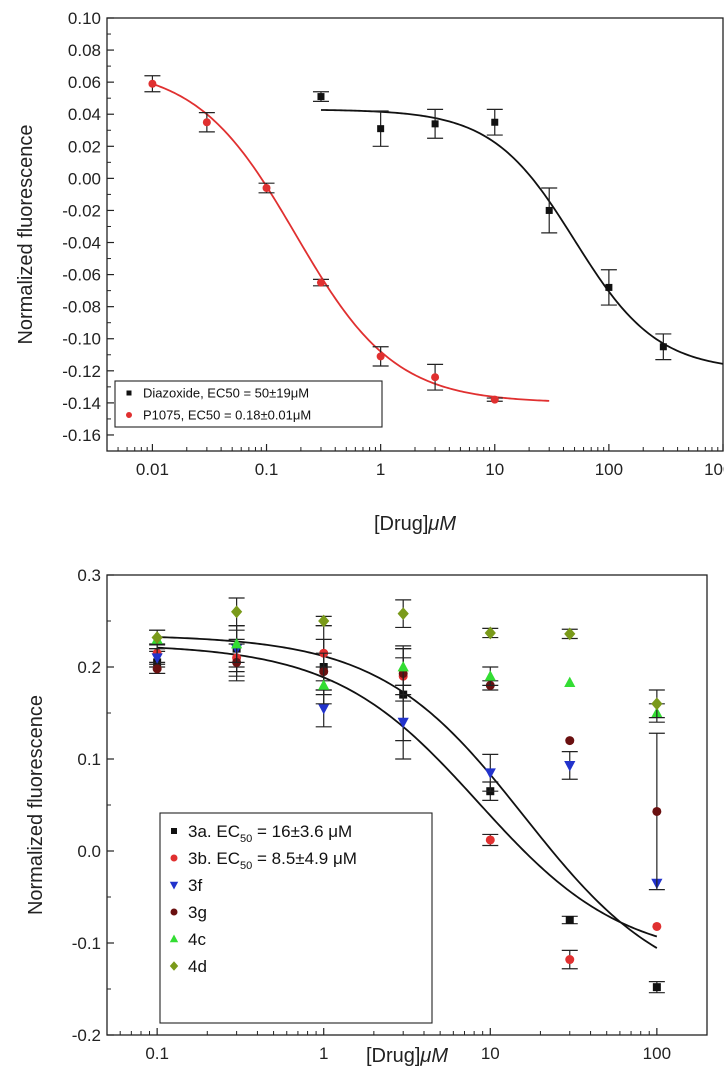 The height and width of the screenshot is (1071, 724). Describe the element at coordinates (522, 237) in the screenshot. I see `fit-curve` at that location.